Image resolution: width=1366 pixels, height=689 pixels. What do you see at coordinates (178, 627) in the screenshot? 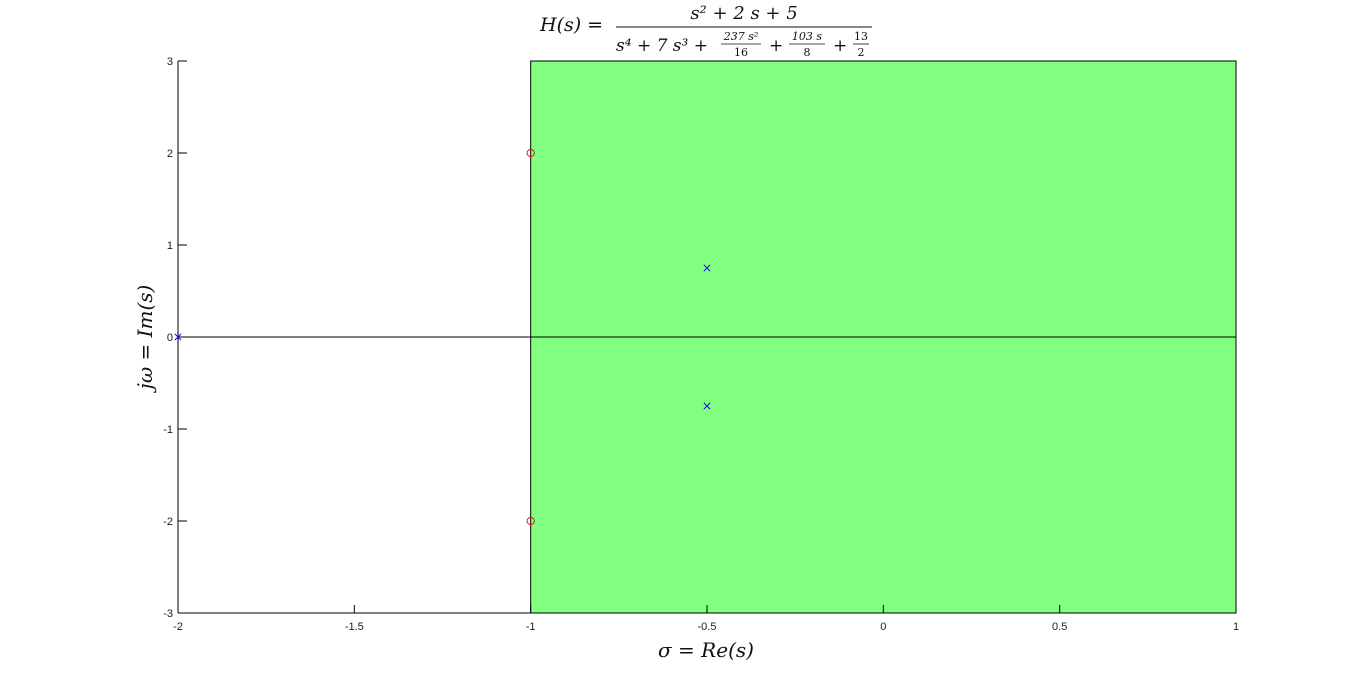
I see `x-tick-label: -2` at bounding box center [178, 627].